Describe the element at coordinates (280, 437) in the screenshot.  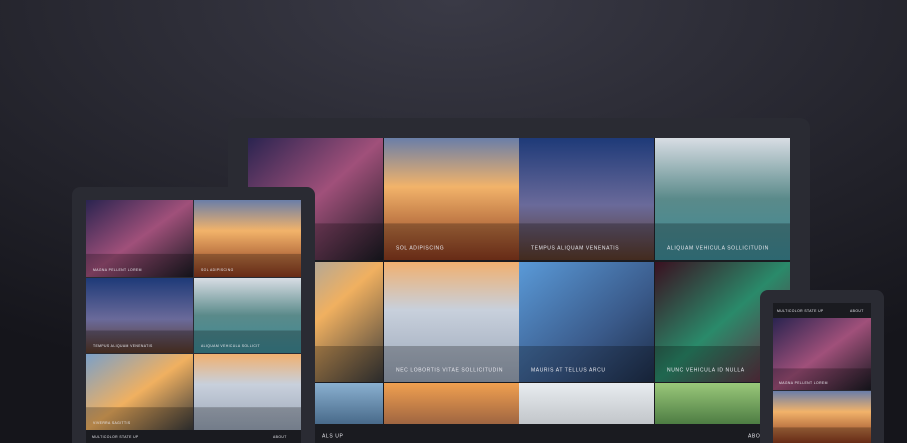
I see `footer-nav: ABOUT` at that location.